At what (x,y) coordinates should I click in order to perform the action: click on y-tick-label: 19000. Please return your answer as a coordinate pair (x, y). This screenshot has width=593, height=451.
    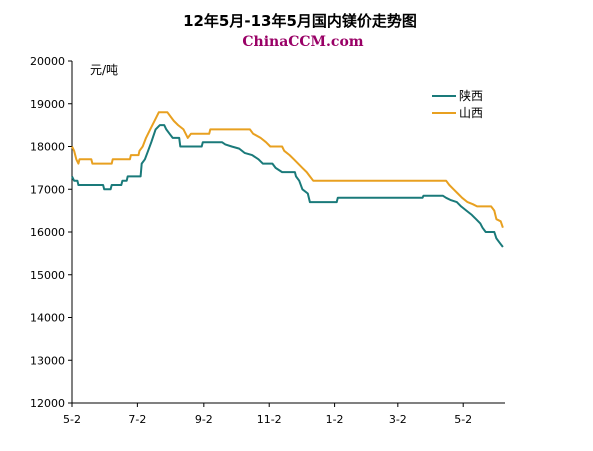
    Looking at the image, I should click on (47, 104).